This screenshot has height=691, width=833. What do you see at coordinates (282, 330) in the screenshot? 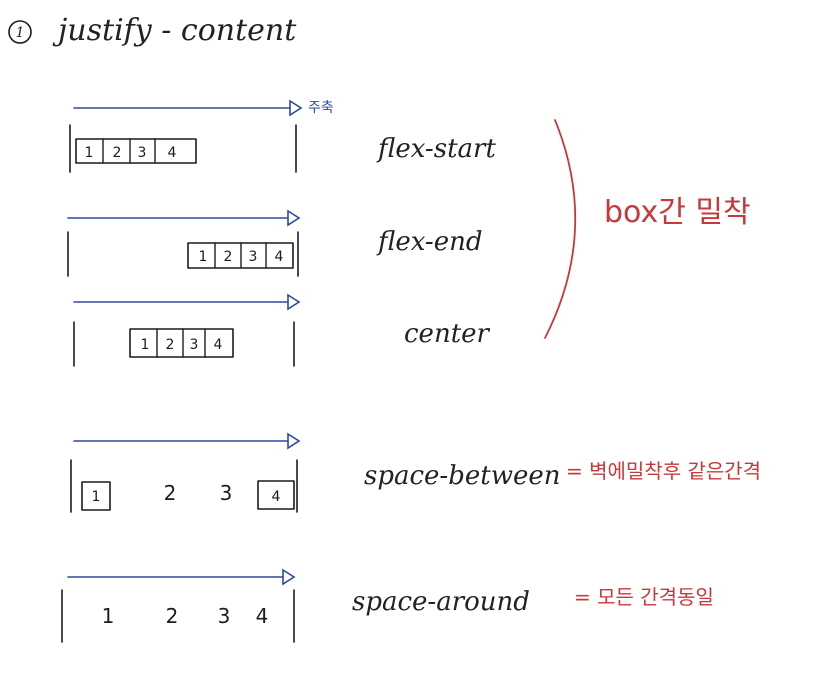
I see `row-center: 1 2 3 4 center` at bounding box center [282, 330].